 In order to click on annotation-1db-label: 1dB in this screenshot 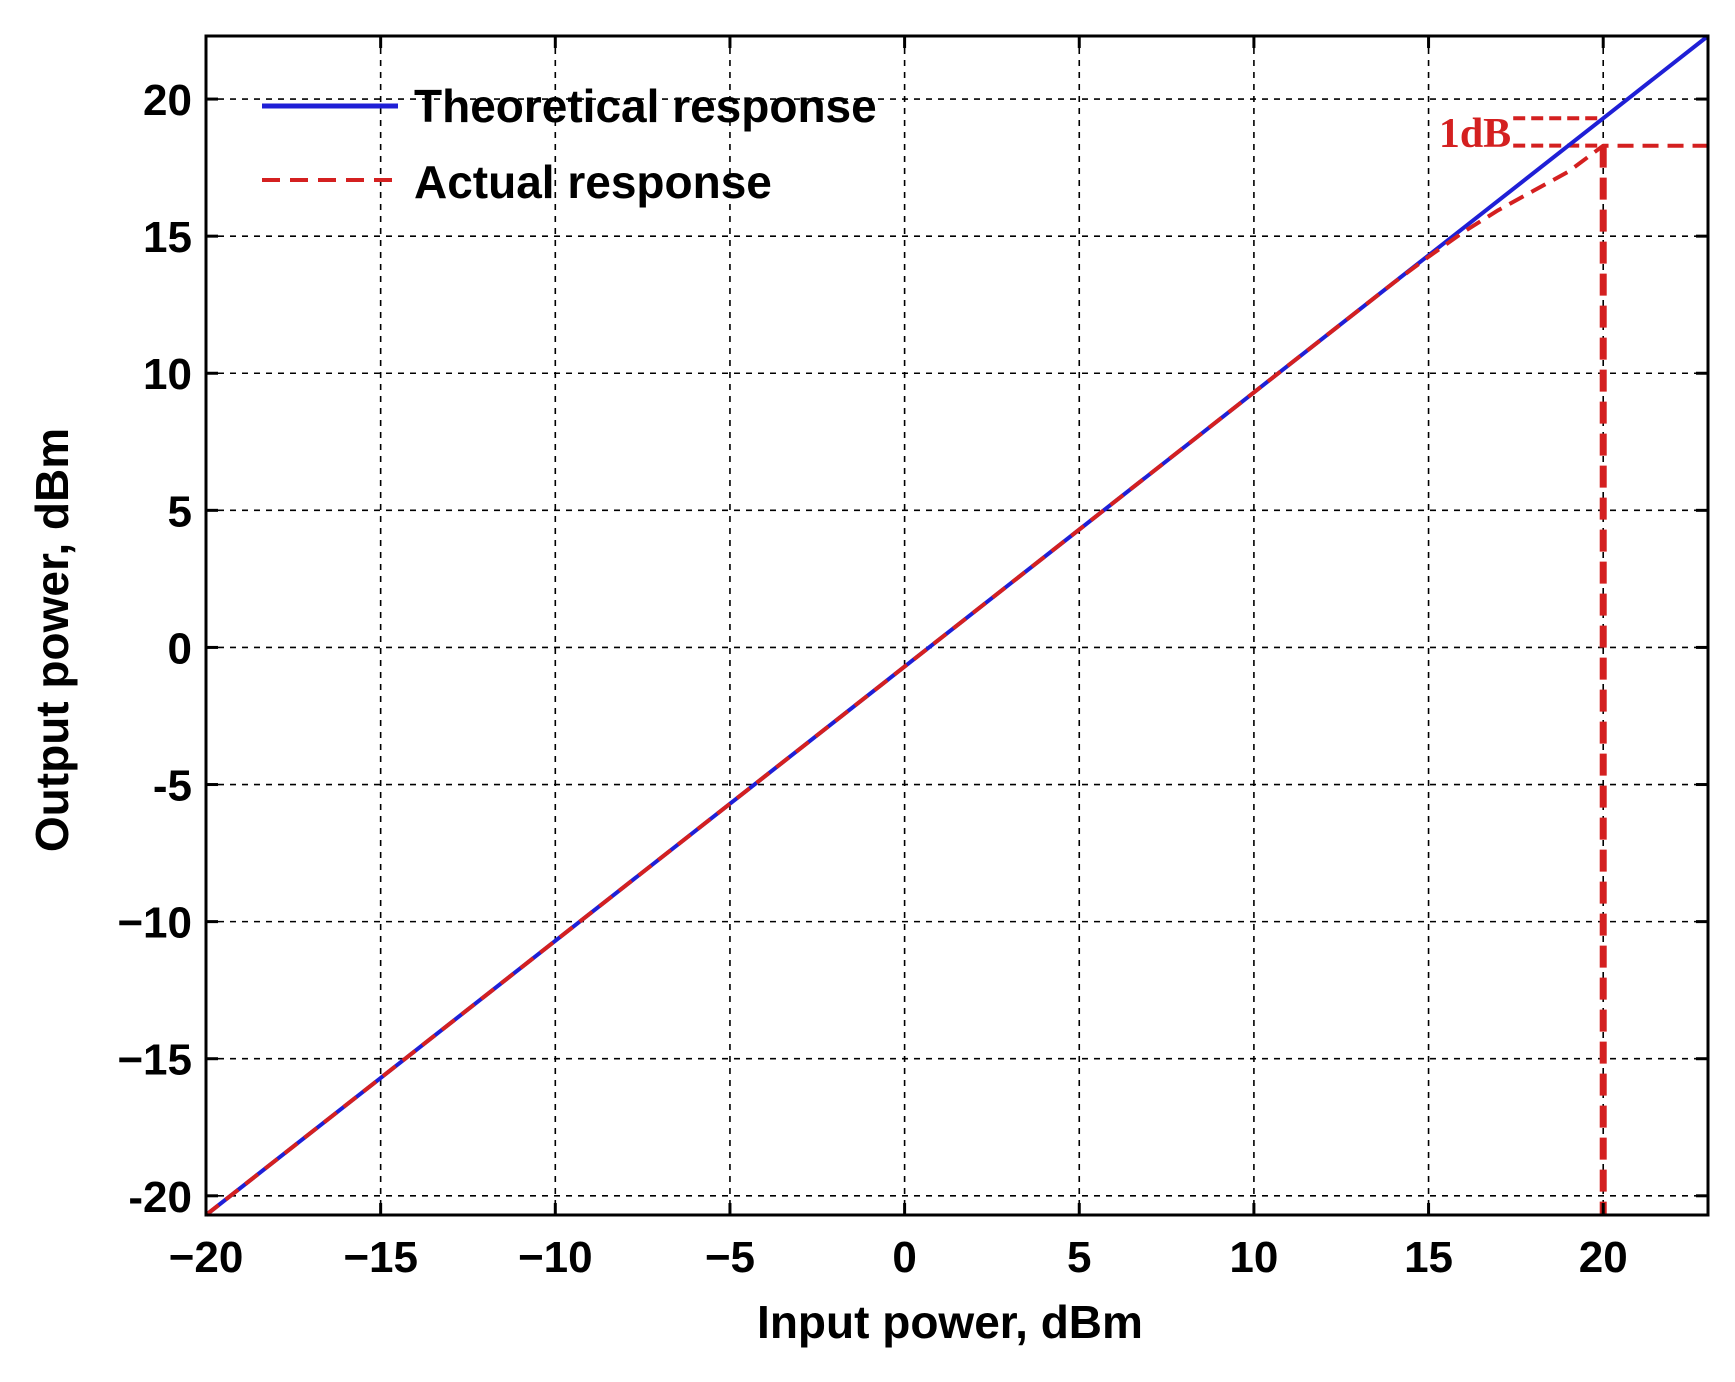, I will do `click(1475, 134)`.